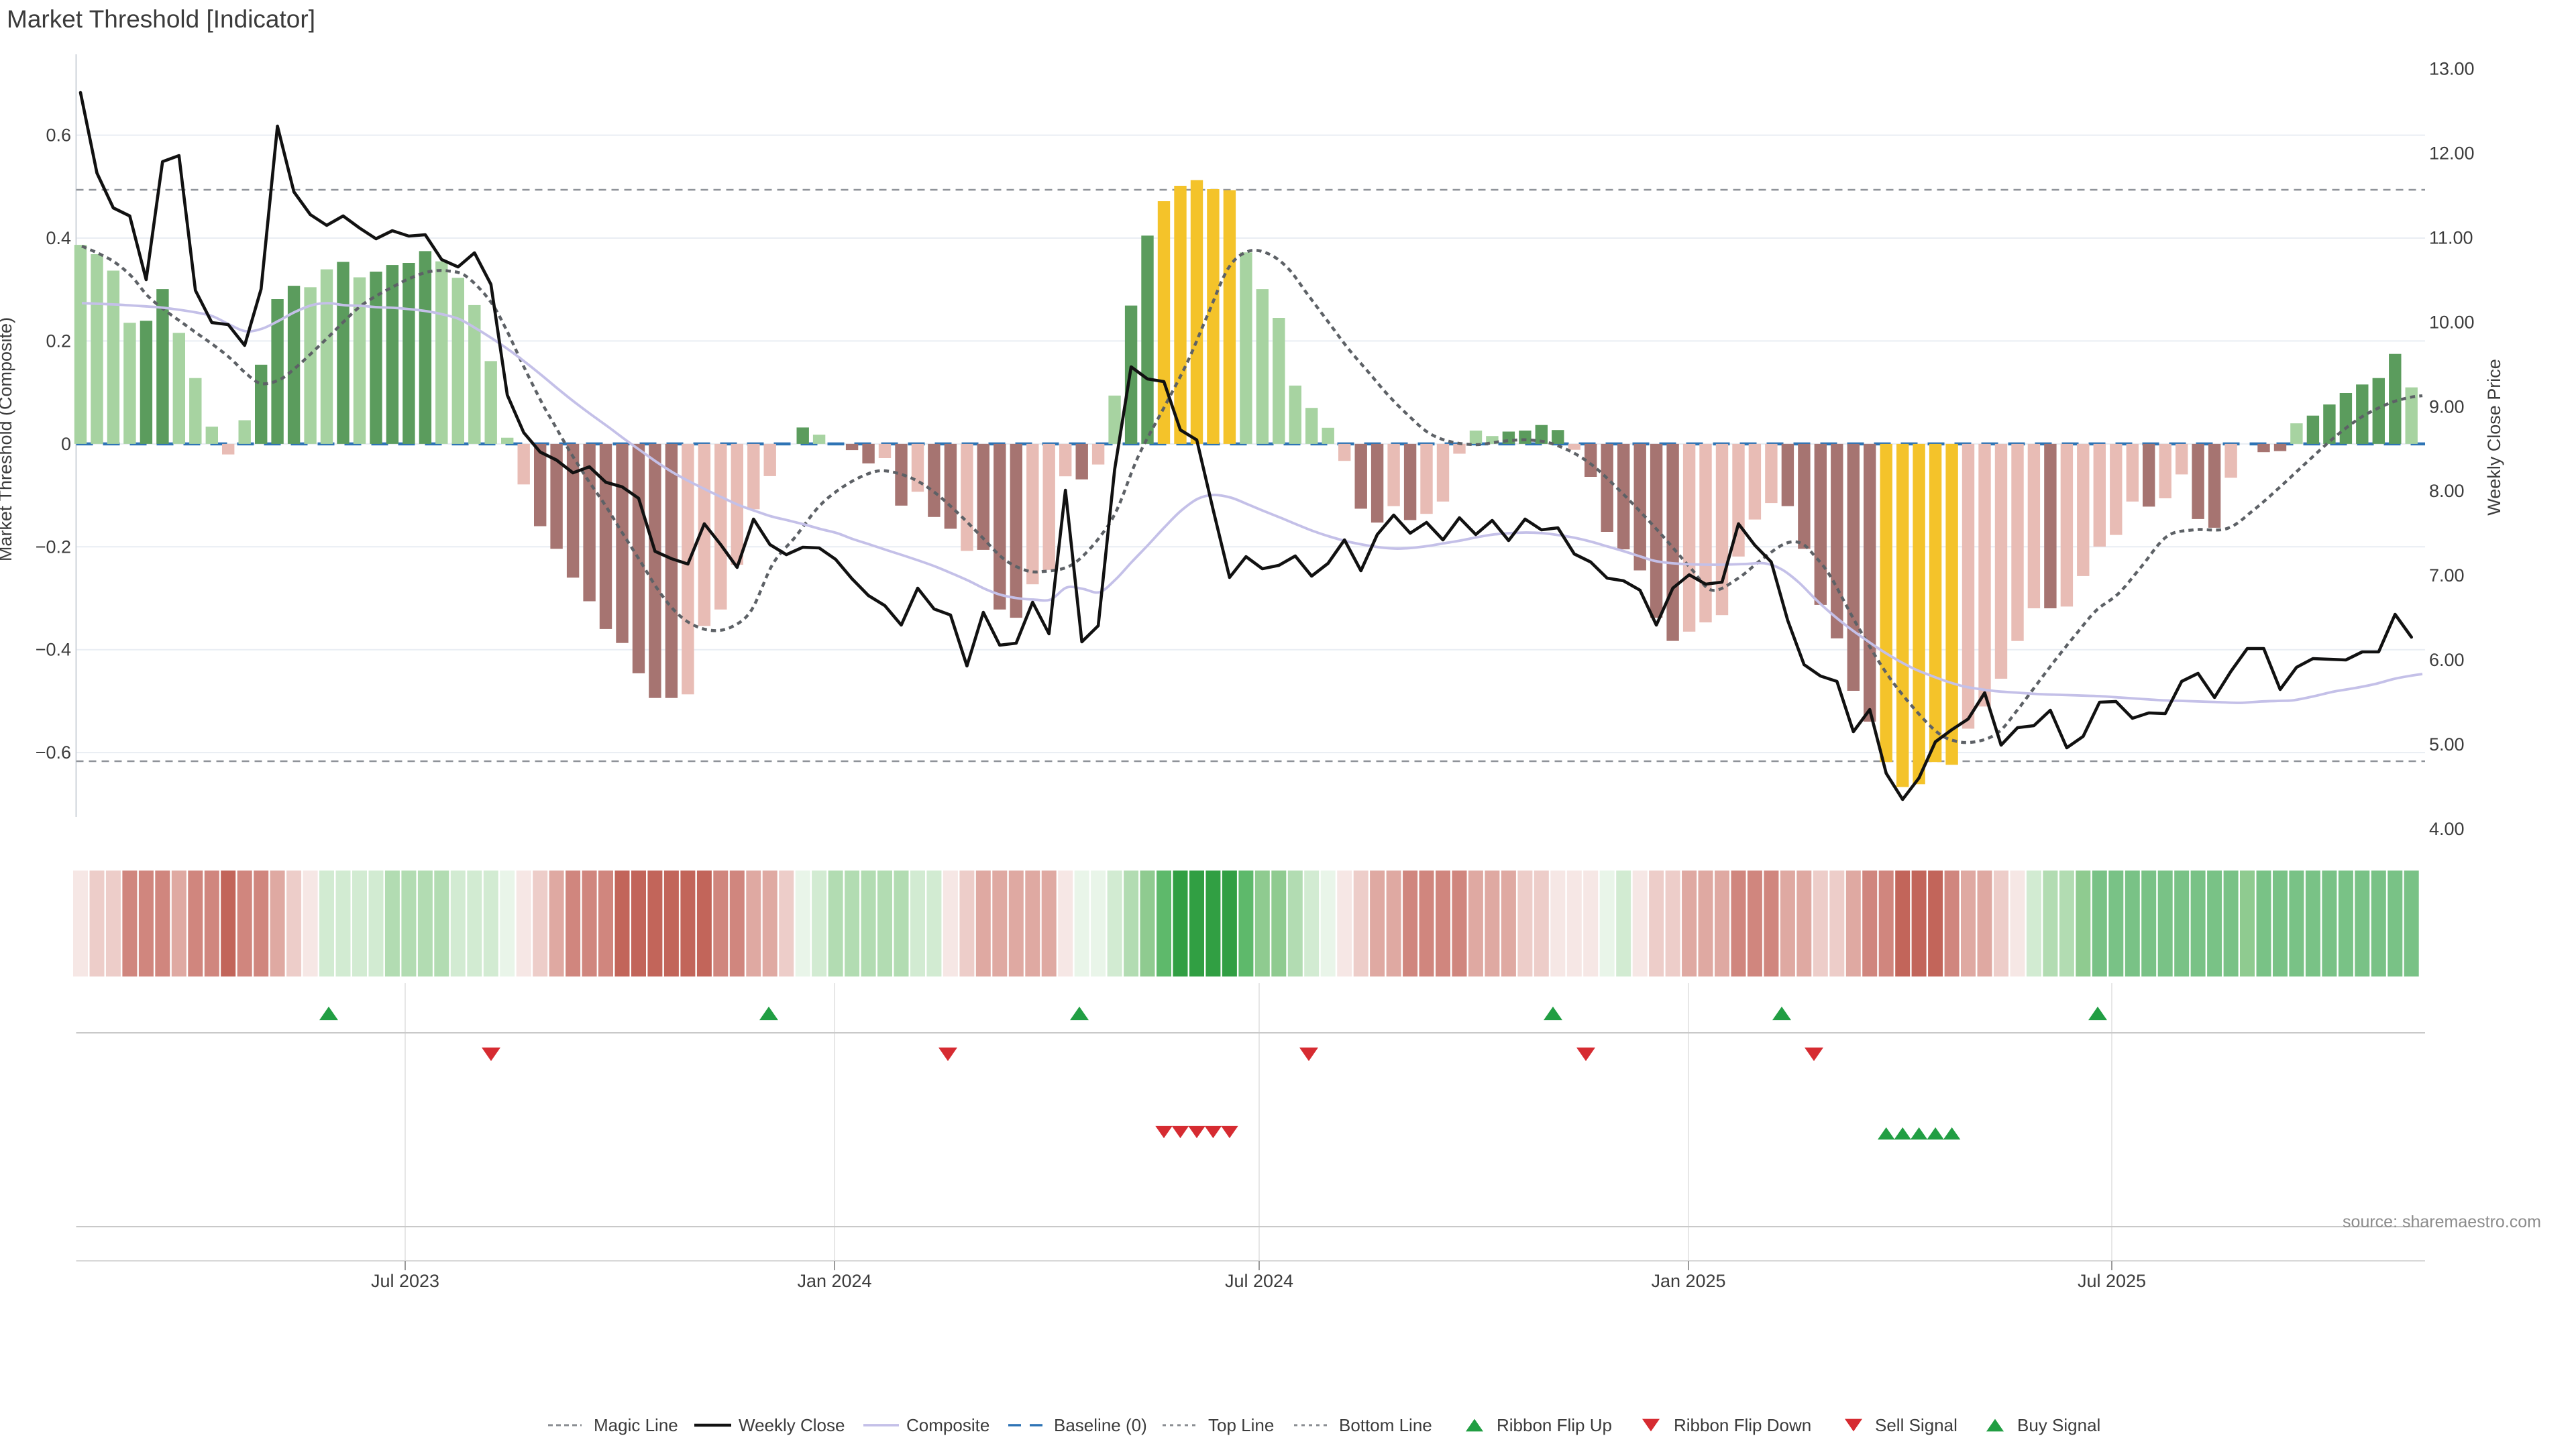 Image resolution: width=2576 pixels, height=1452 pixels. Describe the element at coordinates (2452, 69) in the screenshot. I see `svg-text: 13.00` at that location.